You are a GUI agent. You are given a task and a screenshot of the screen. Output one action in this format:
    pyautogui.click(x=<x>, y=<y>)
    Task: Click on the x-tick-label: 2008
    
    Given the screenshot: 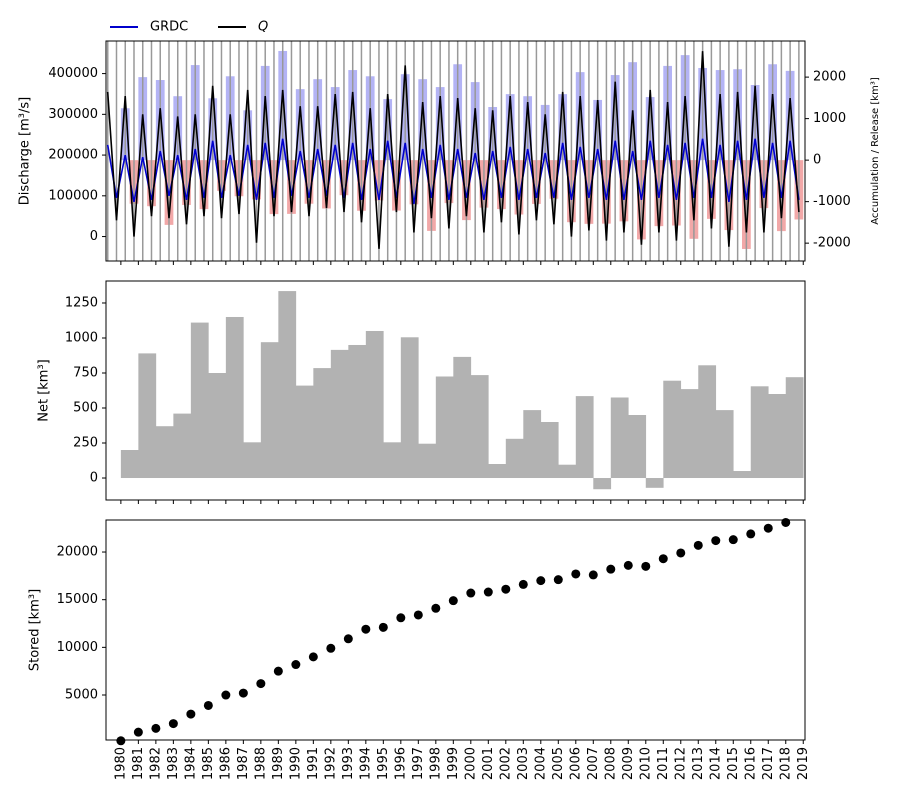 What is the action you would take?
    pyautogui.click(x=610, y=763)
    